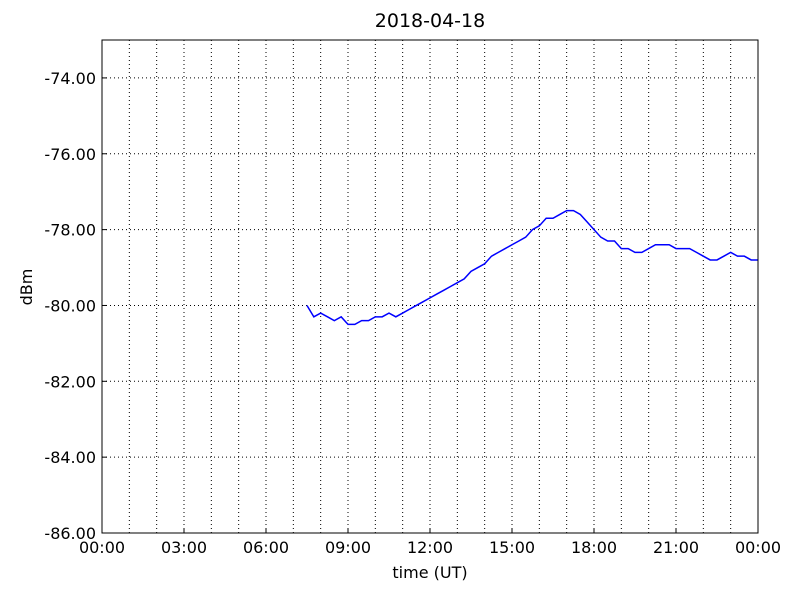 The width and height of the screenshot is (800, 604). What do you see at coordinates (70, 533) in the screenshot?
I see `y-tick-label: -86.00` at bounding box center [70, 533].